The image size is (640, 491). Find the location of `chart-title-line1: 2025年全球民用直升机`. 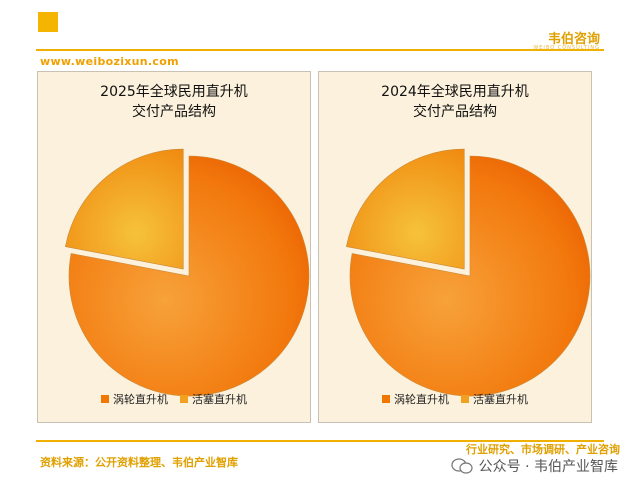

chart-title-line1: 2025年全球民用直升机 is located at coordinates (174, 92).